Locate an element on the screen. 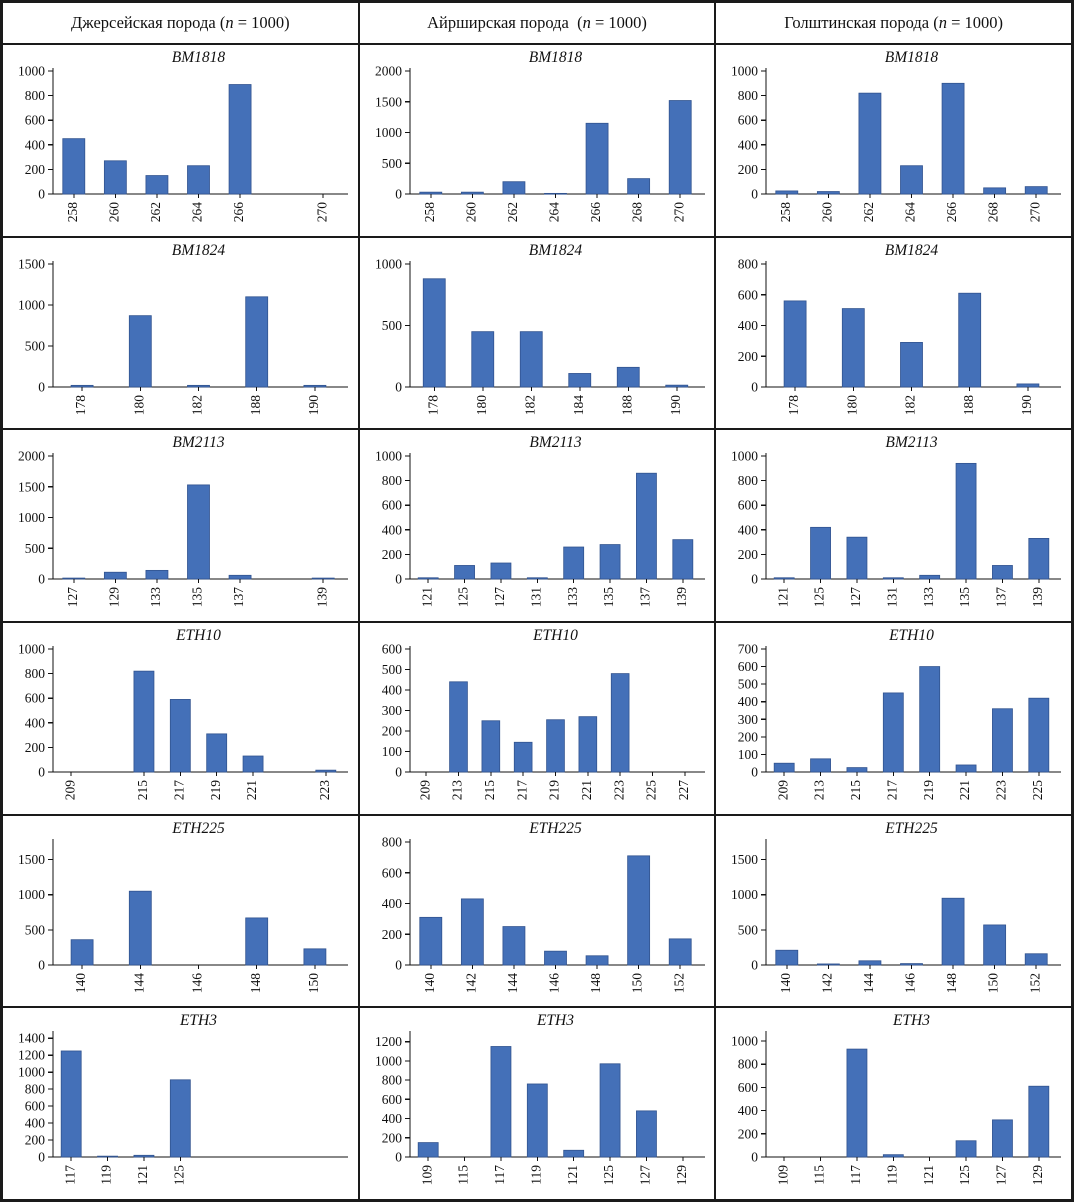 This screenshot has height=1202, width=1074. x-tick-label: 119 is located at coordinates (535, 1175).